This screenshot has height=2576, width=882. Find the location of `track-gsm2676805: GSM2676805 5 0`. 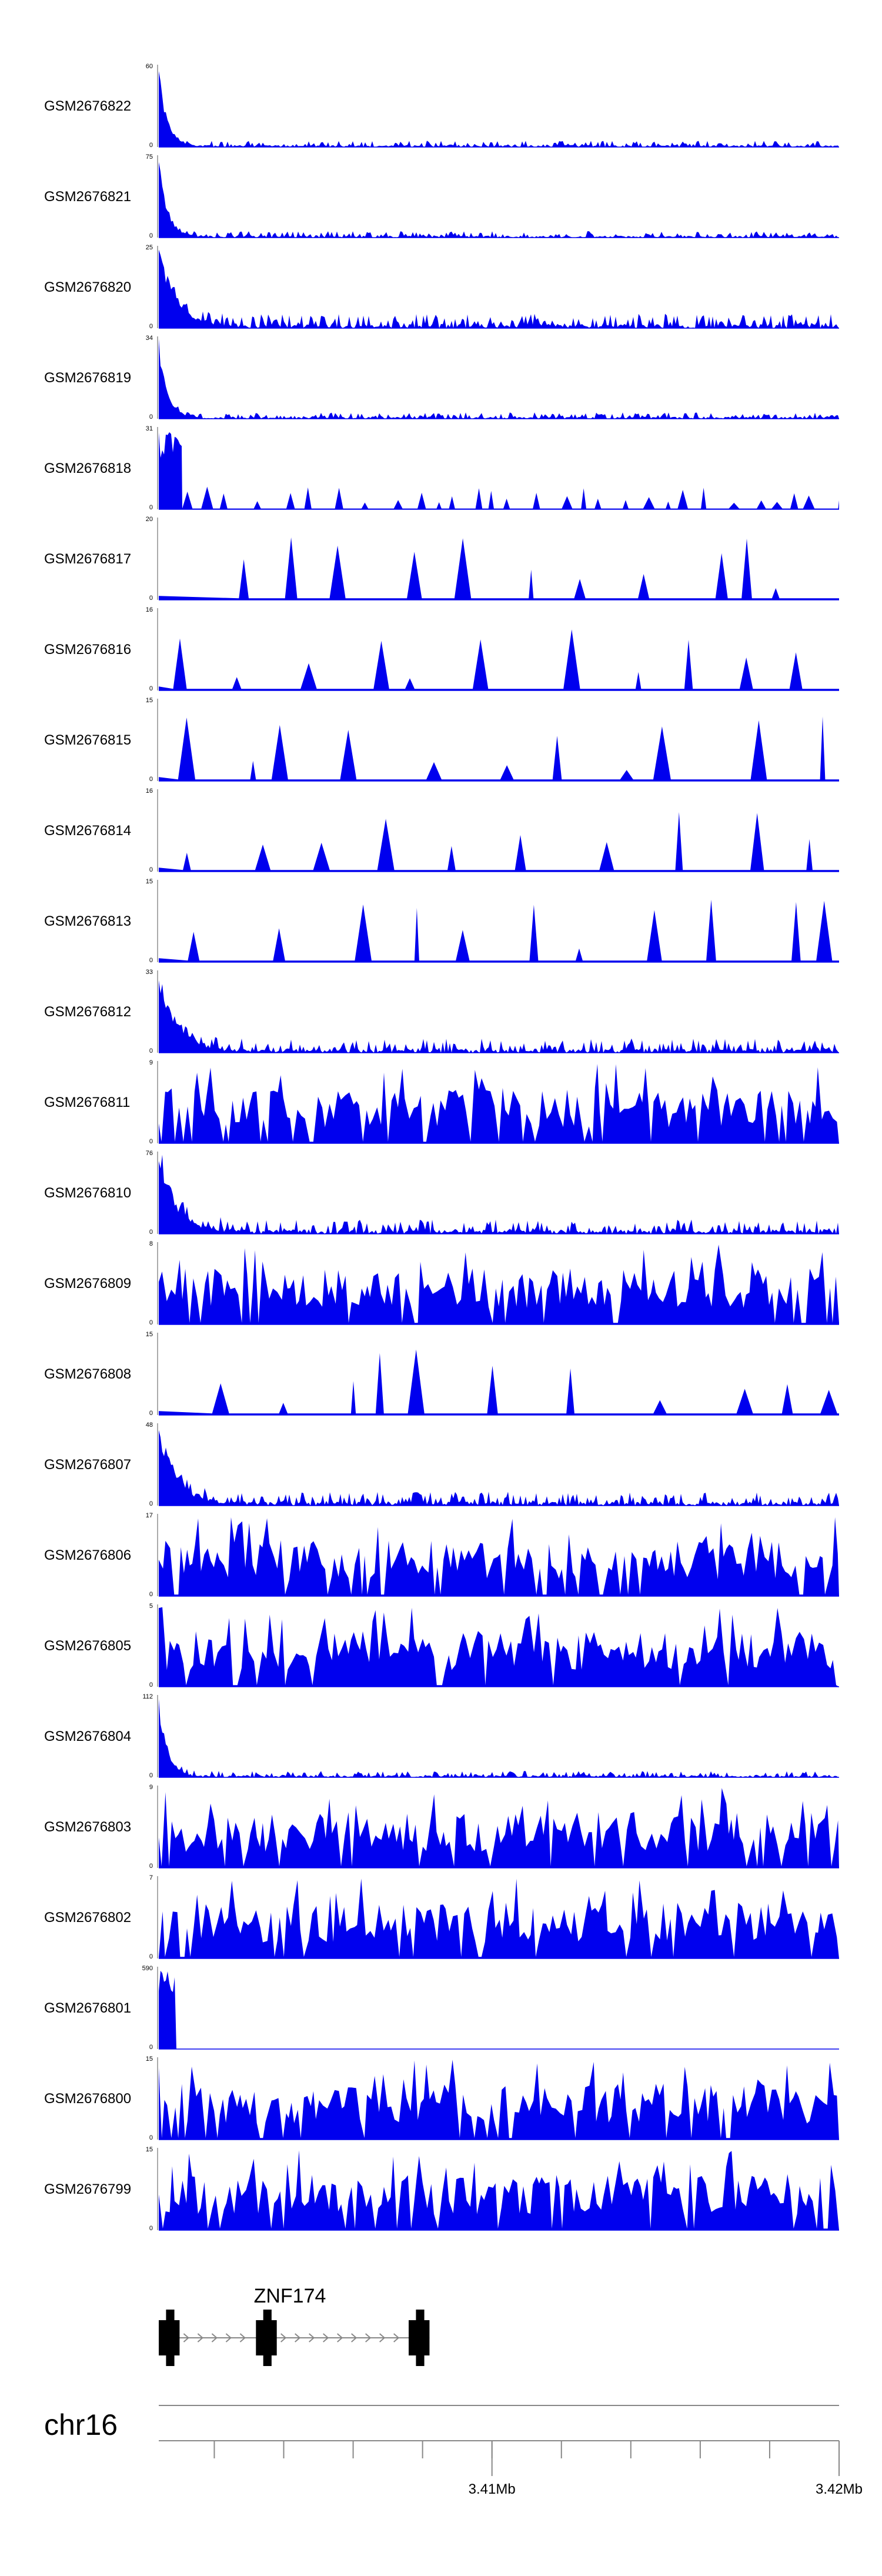

track-gsm2676805: GSM2676805 5 0 is located at coordinates (441, 1646).